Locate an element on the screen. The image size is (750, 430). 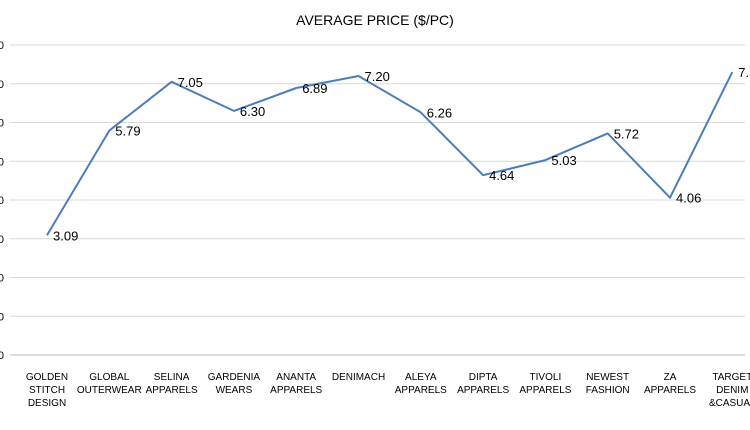
x-tick-label-line: DESIGN is located at coordinates (47, 403).